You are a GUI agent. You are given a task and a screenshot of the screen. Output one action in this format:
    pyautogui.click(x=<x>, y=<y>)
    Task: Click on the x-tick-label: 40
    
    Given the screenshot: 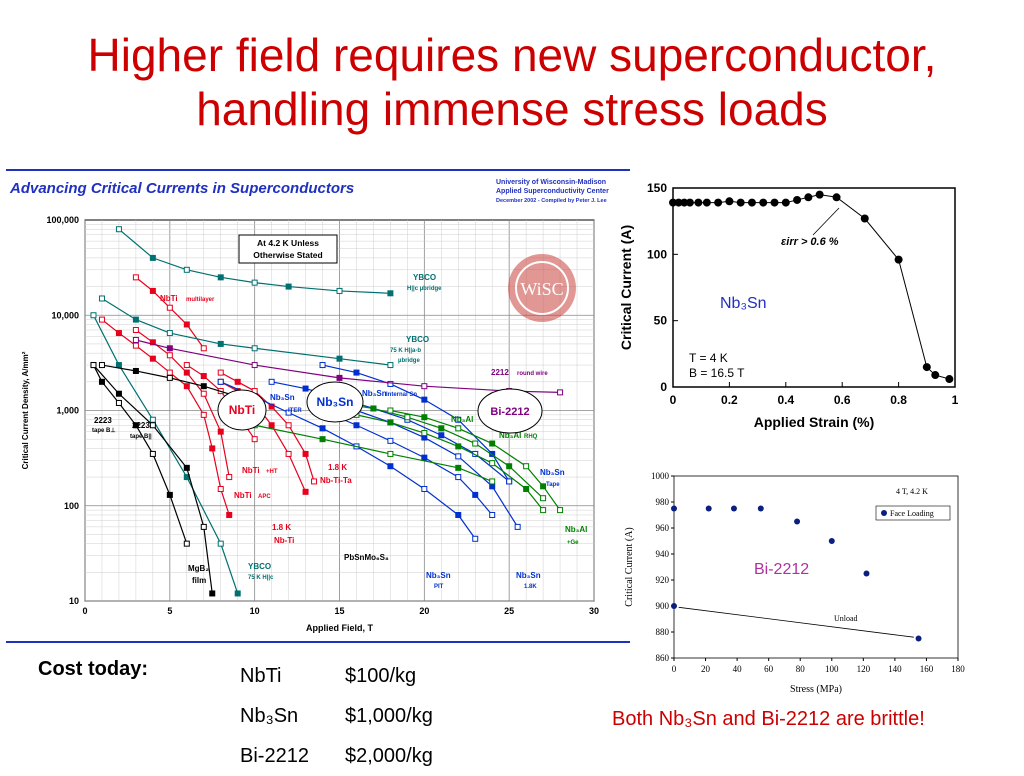 What is the action you would take?
    pyautogui.click(x=738, y=669)
    